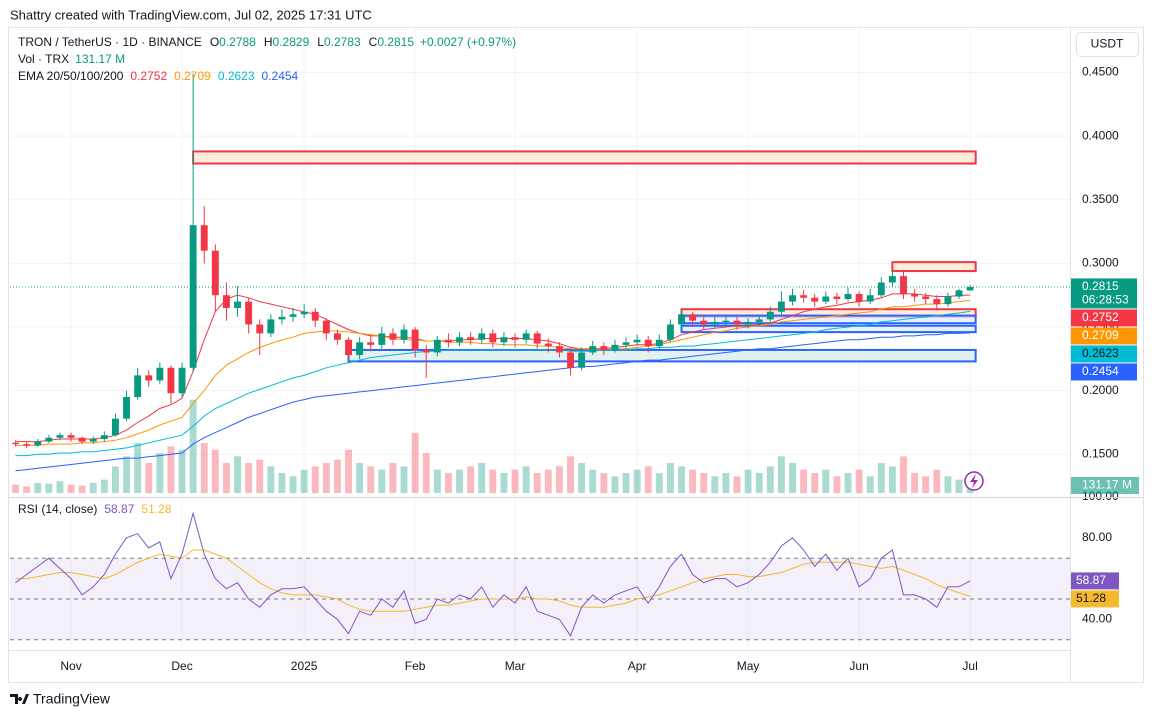 The height and width of the screenshot is (717, 1154). What do you see at coordinates (515, 666) in the screenshot?
I see `x-tick-label: Mar` at bounding box center [515, 666].